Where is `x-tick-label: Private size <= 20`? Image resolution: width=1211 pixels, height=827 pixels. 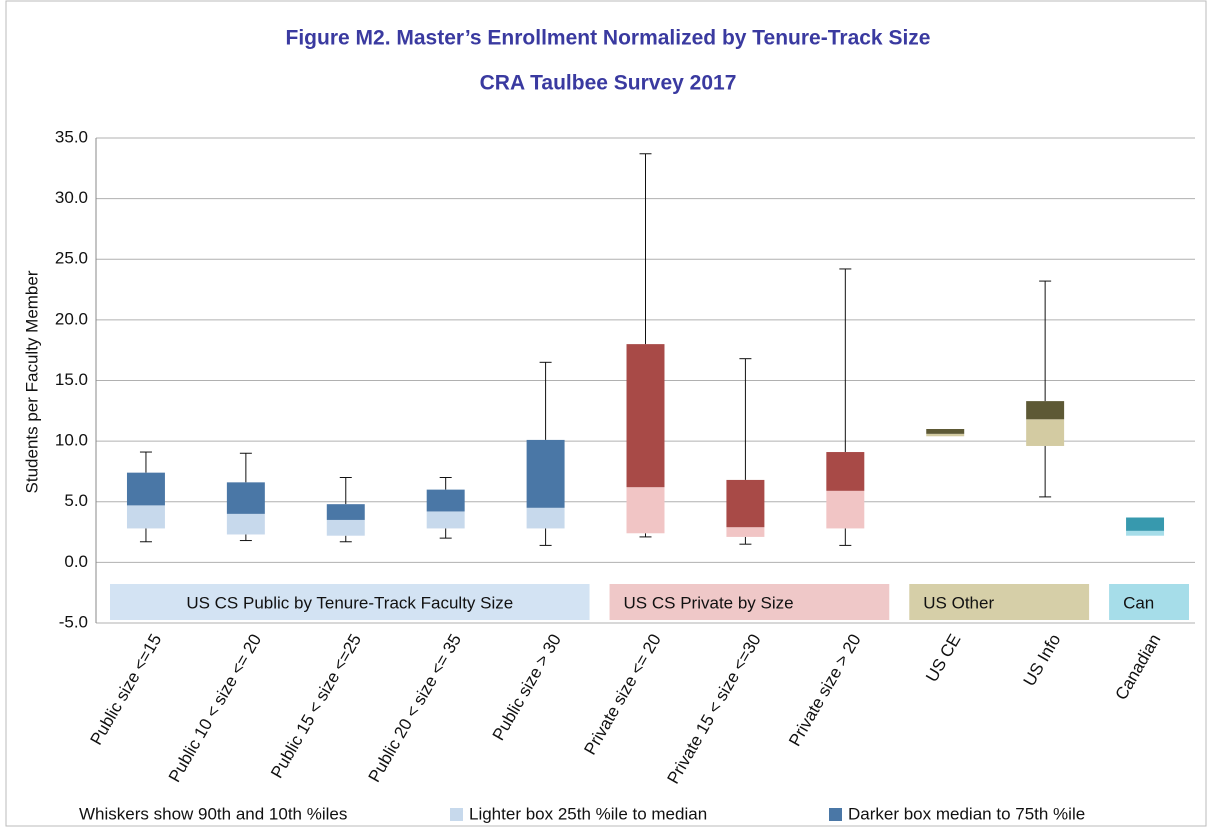 x-tick-label: Private size <= 20 is located at coordinates (622, 694).